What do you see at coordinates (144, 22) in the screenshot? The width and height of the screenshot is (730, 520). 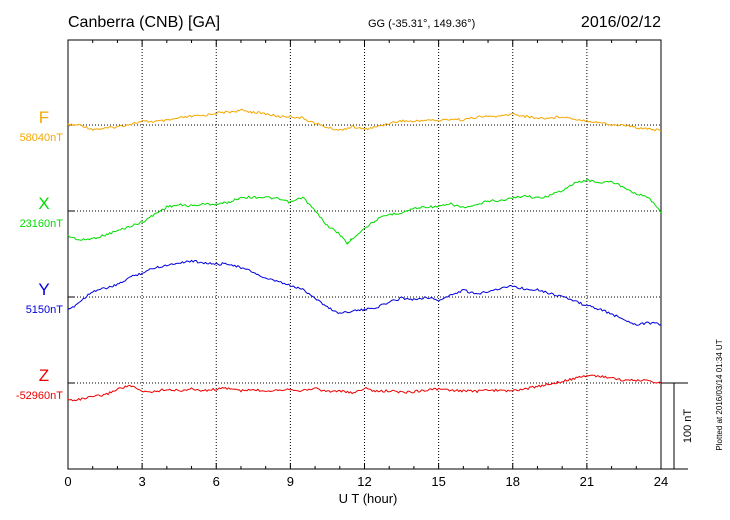 I see `station-title: Canberra (CNB) [GA]` at bounding box center [144, 22].